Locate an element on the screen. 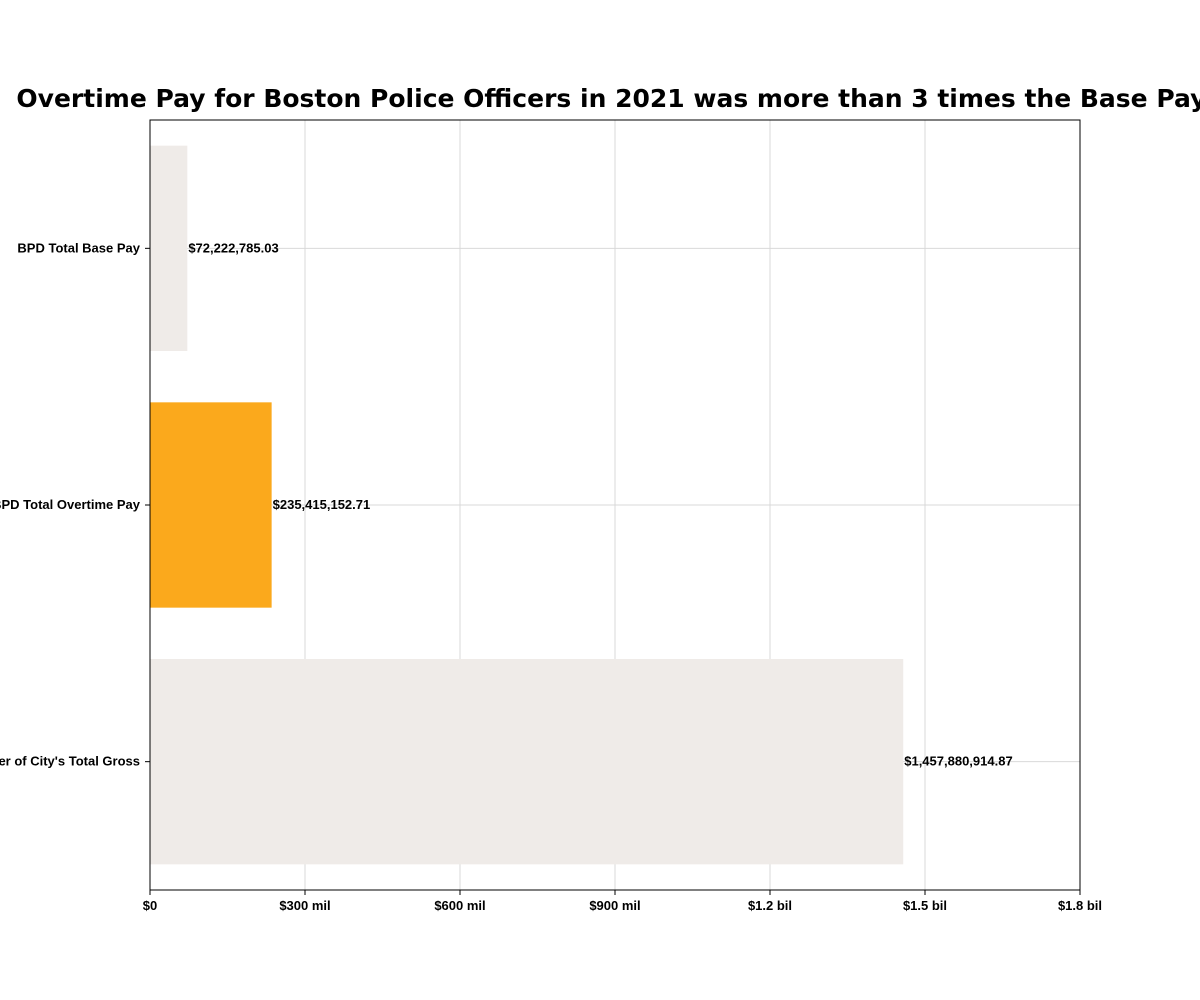  data-label: $235,415,152.71 is located at coordinates (322, 504).